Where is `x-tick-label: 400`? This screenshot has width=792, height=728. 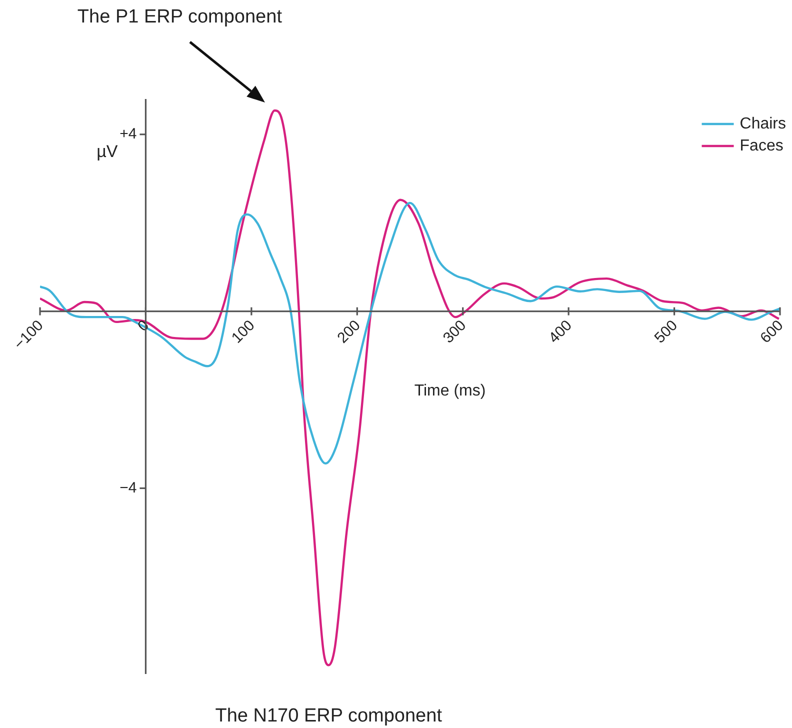 x-tick-label: 400 is located at coordinates (561, 332).